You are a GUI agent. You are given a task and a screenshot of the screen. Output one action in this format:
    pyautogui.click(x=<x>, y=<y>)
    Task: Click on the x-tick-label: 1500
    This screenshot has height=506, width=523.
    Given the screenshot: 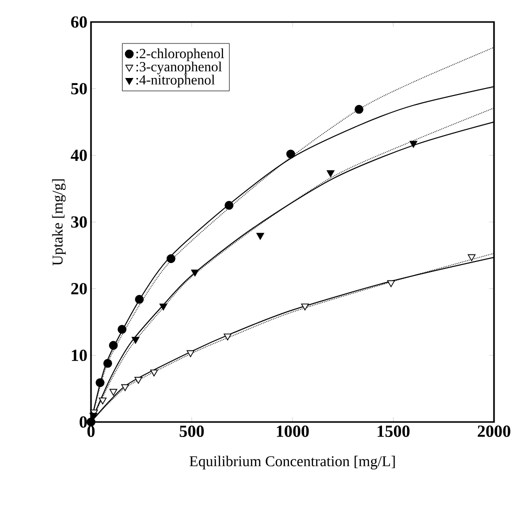 What is the action you would take?
    pyautogui.click(x=394, y=431)
    